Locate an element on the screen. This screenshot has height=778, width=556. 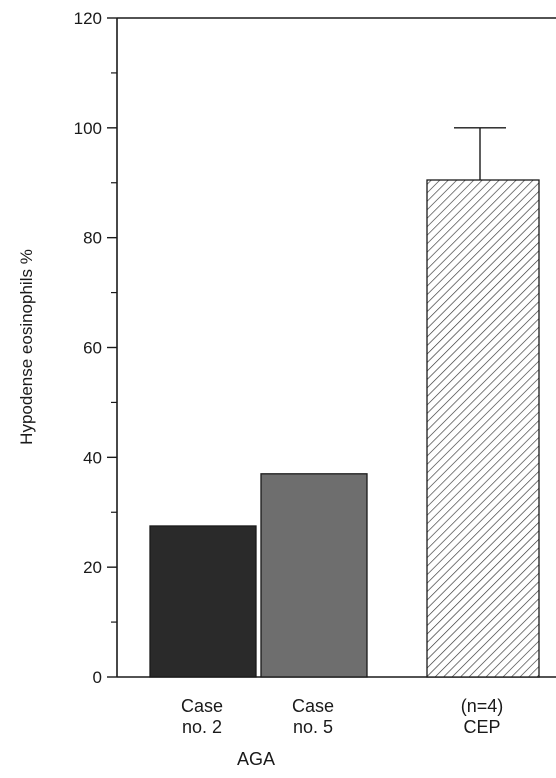
y-tick-label-100: 100 is located at coordinates (88, 128).